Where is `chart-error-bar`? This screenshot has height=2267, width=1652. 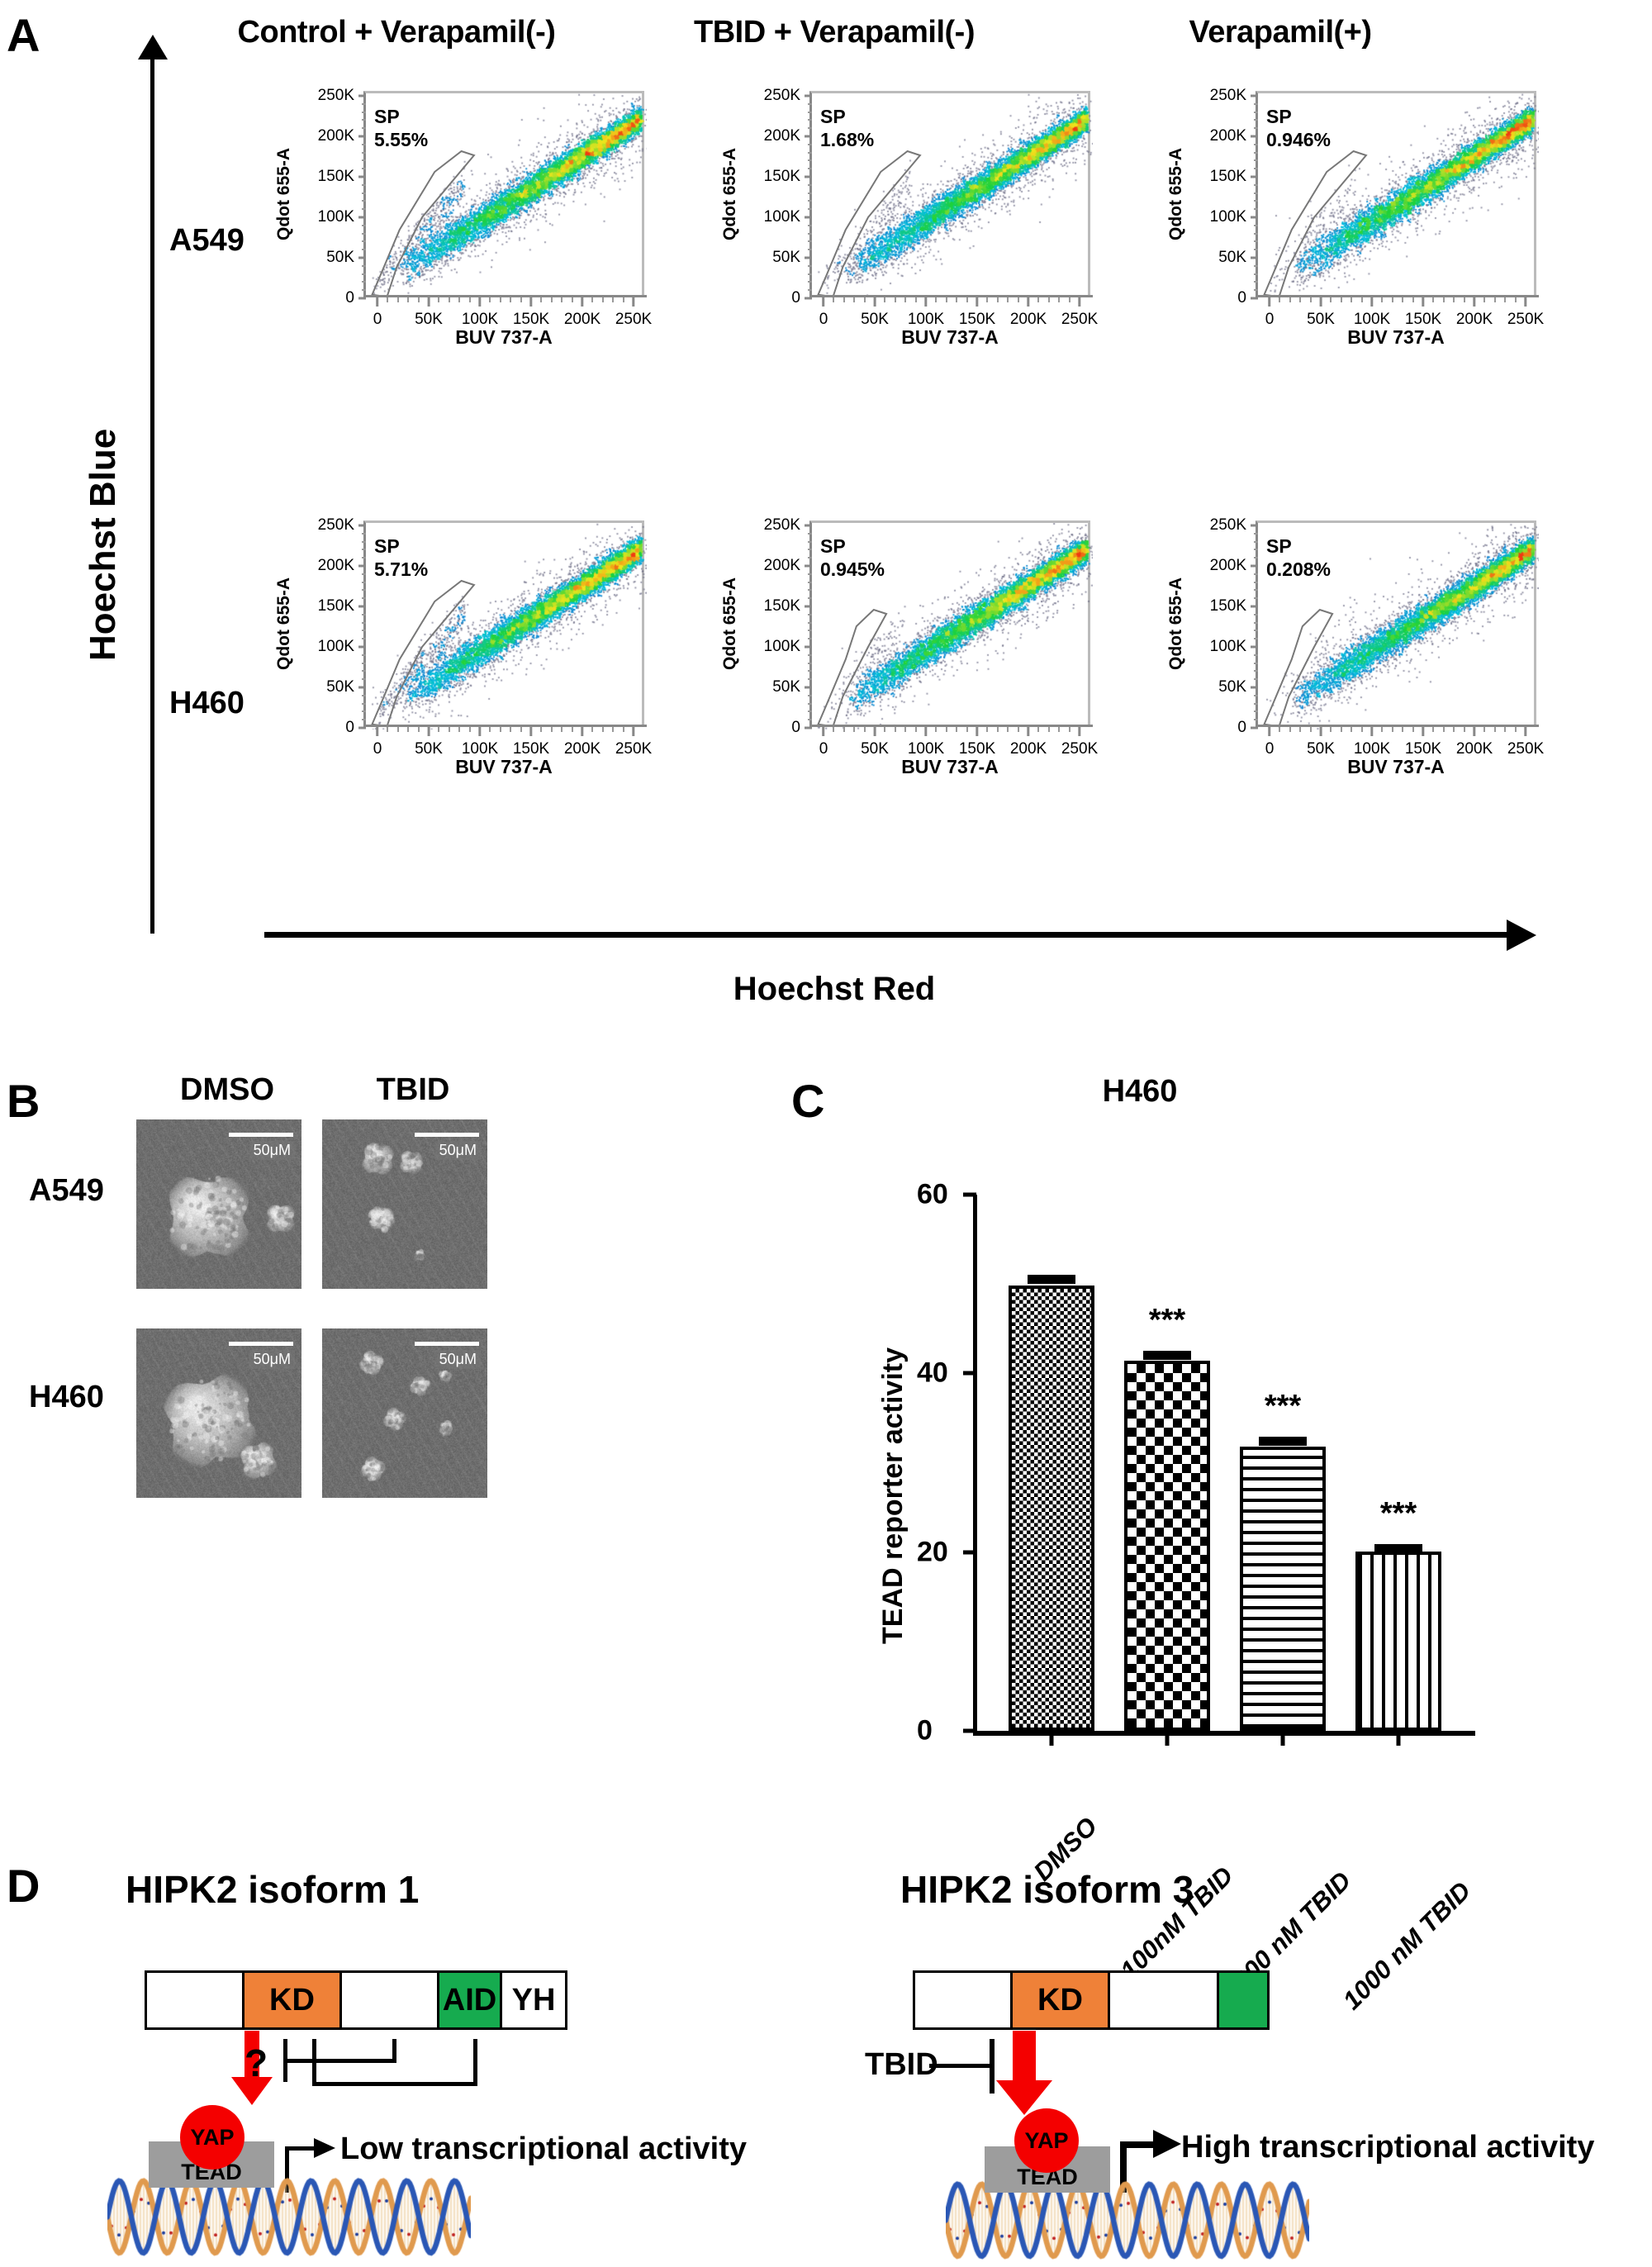
chart-error-bar is located at coordinates (1051, 1279).